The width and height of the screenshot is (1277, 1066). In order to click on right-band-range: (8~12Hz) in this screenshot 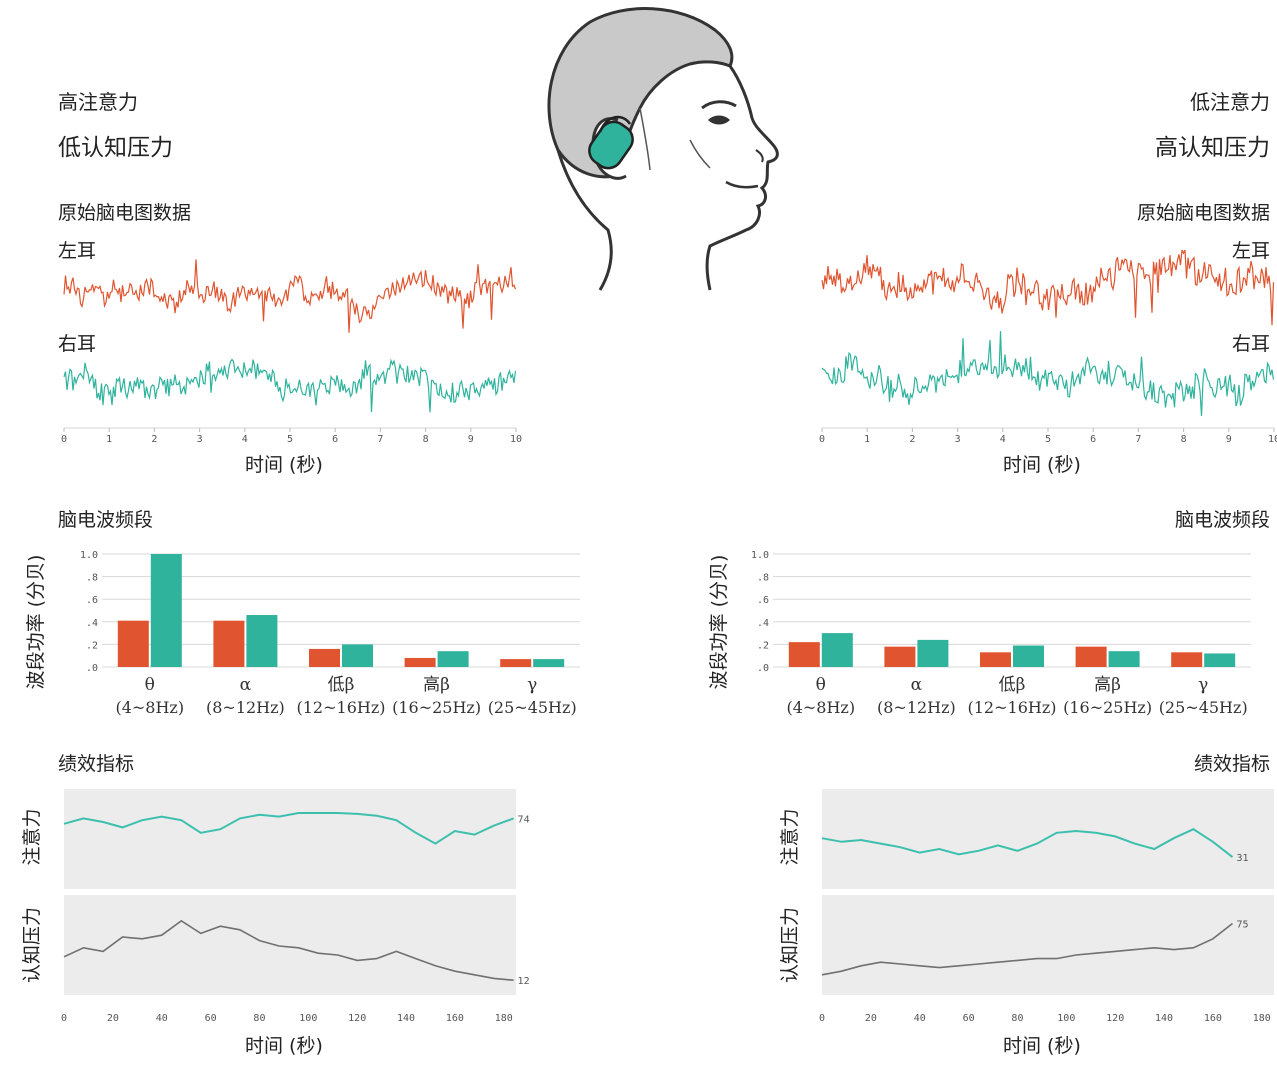, I will do `click(916, 707)`.